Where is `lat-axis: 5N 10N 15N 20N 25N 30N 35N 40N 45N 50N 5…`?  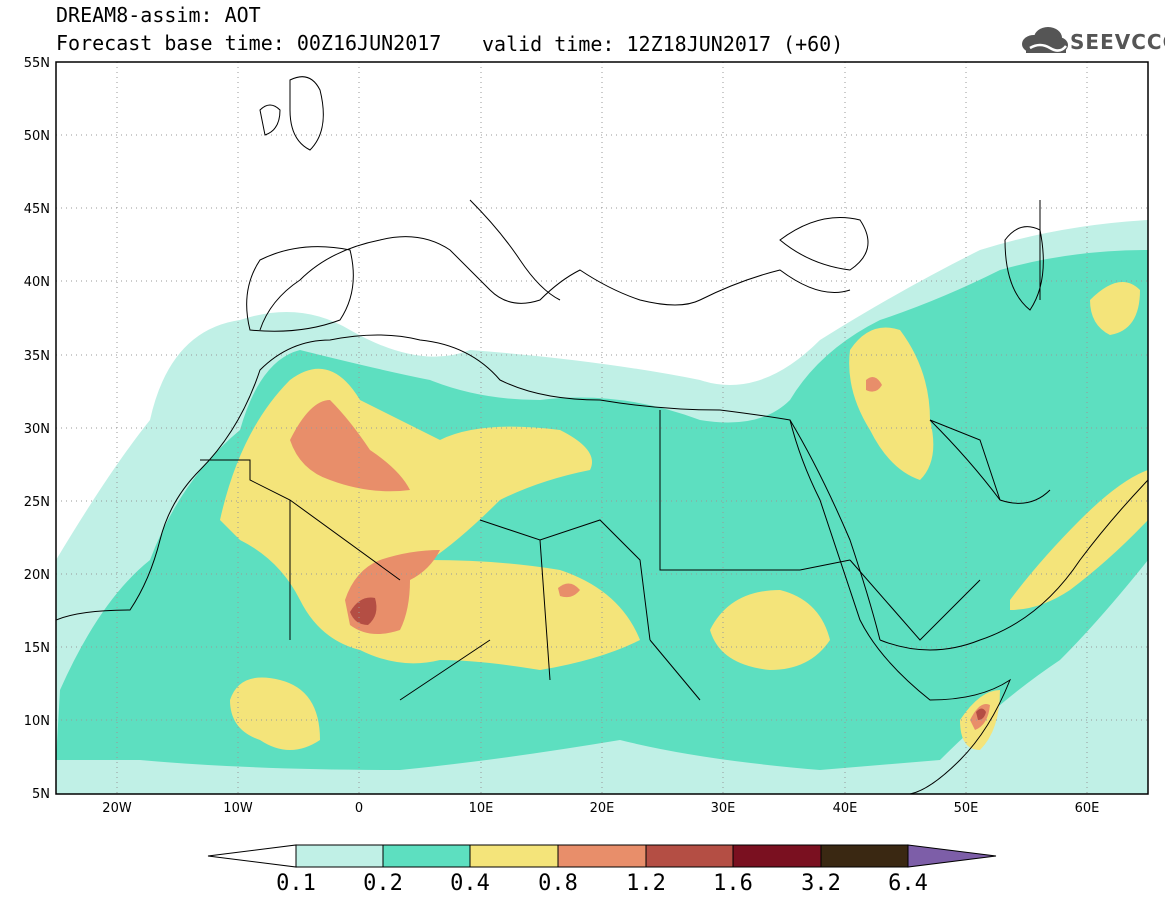
lat-axis: 5N 10N 15N 20N 25N 30N 35N 40N 45N 50N 5… is located at coordinates (37, 429).